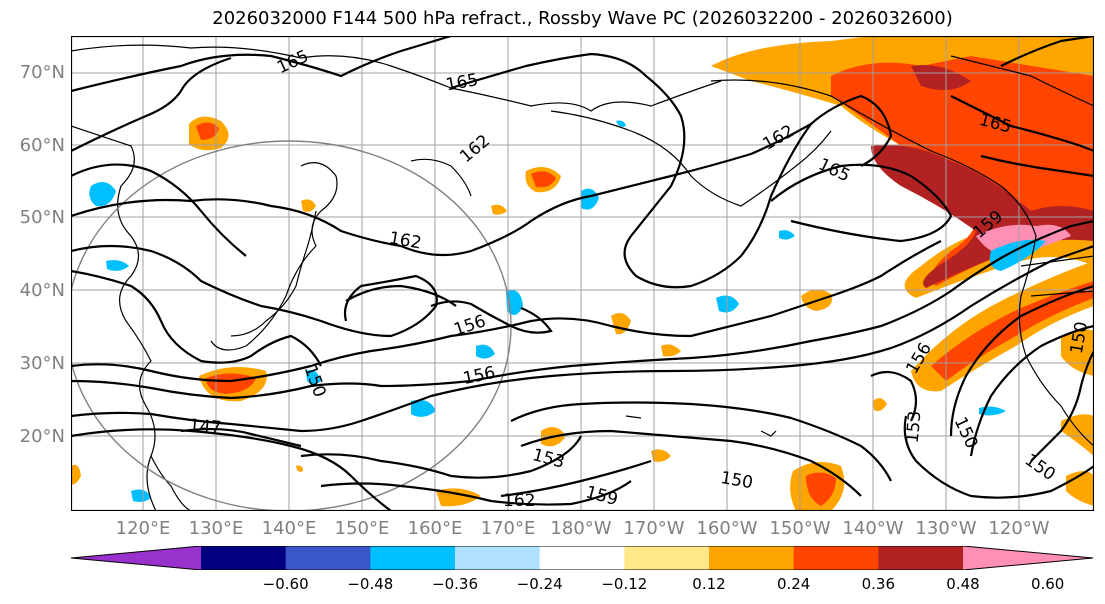 The image size is (1105, 604). Describe the element at coordinates (205, 427) in the screenshot. I see `contour-label: 147` at that location.